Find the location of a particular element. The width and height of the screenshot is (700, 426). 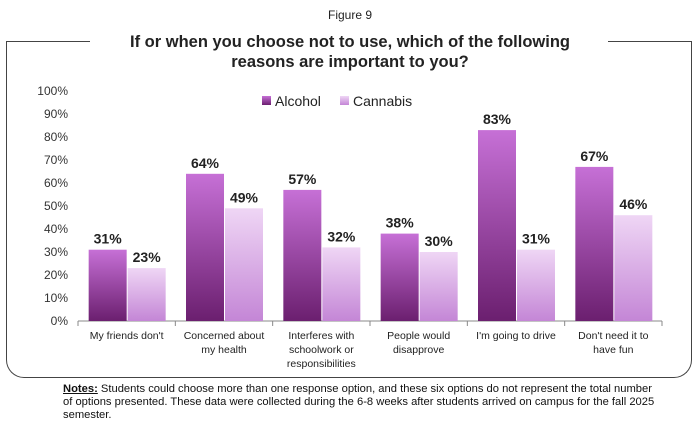

data-label: 46% is located at coordinates (633, 204).